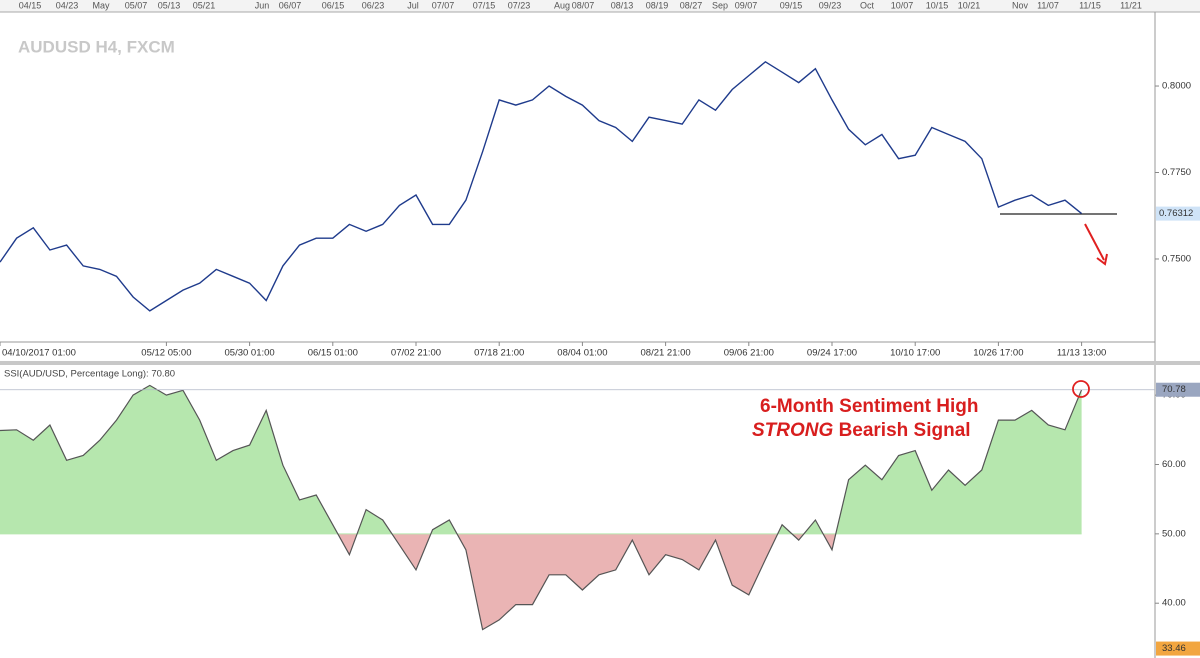 This screenshot has width=1200, height=658. Describe the element at coordinates (333, 353) in the screenshot. I see `x-tick-label: 06/15 01:00` at that location.